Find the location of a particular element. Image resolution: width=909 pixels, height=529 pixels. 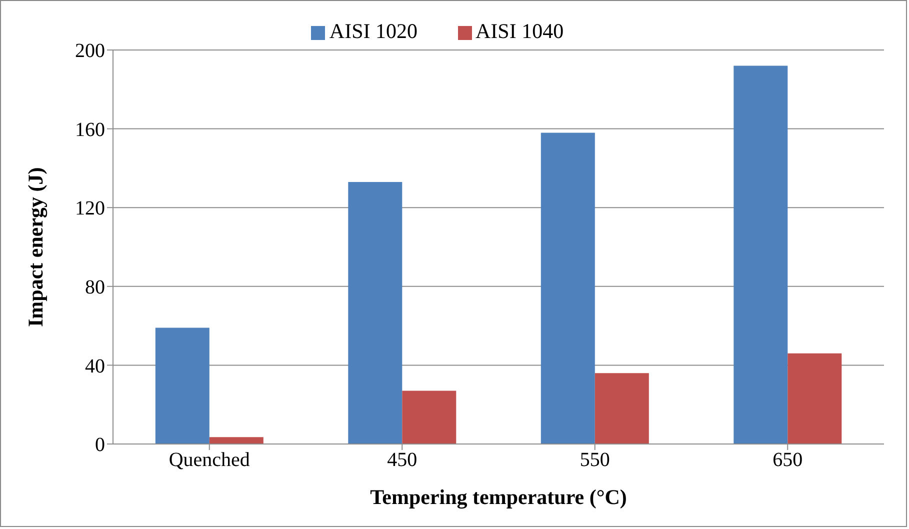

y-tick-label: 120 is located at coordinates (90, 209).